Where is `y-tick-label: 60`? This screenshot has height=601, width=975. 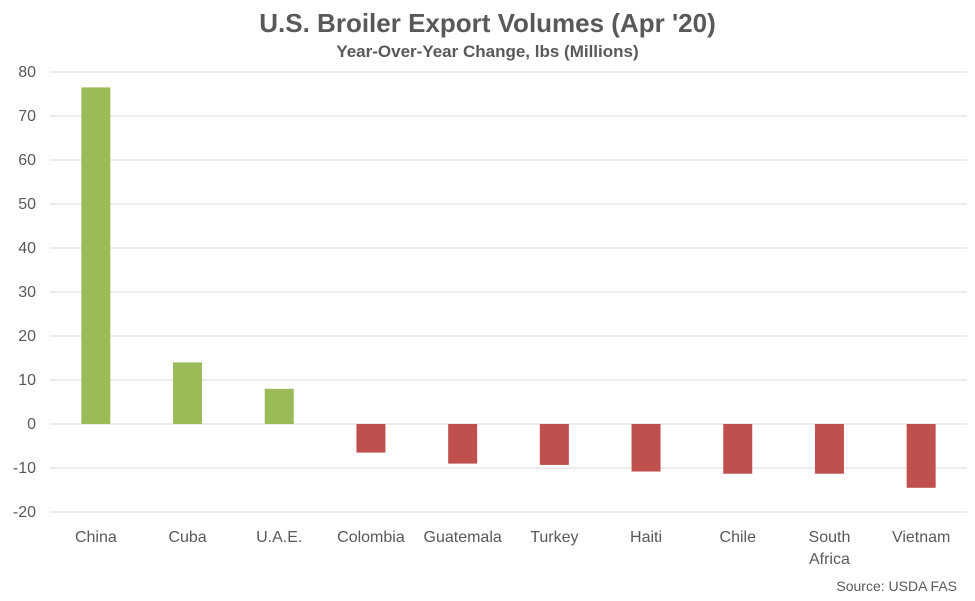
y-tick-label: 60 is located at coordinates (27, 160).